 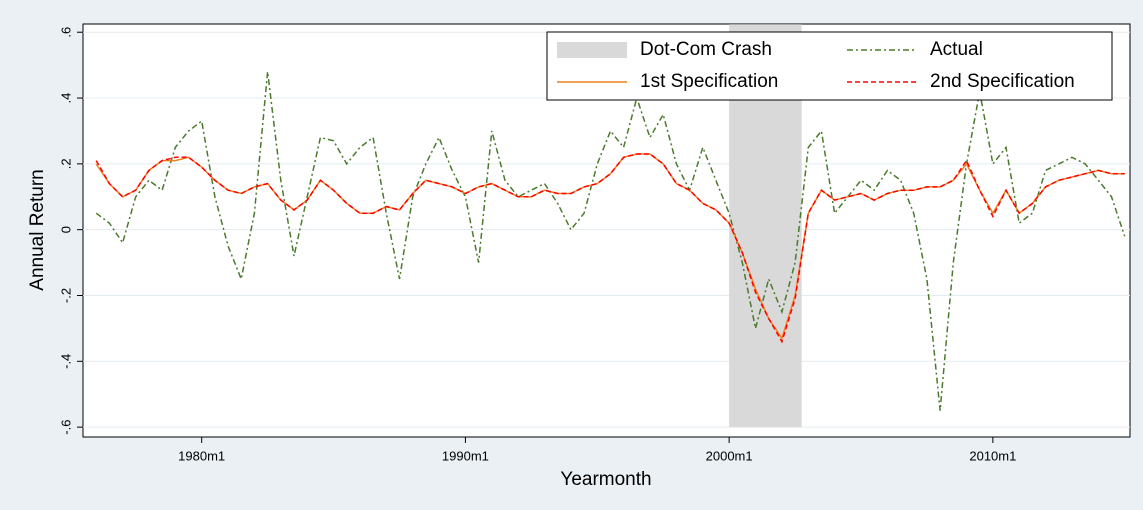 I want to click on legend-label: 2nd Specification, so click(x=1002, y=81).